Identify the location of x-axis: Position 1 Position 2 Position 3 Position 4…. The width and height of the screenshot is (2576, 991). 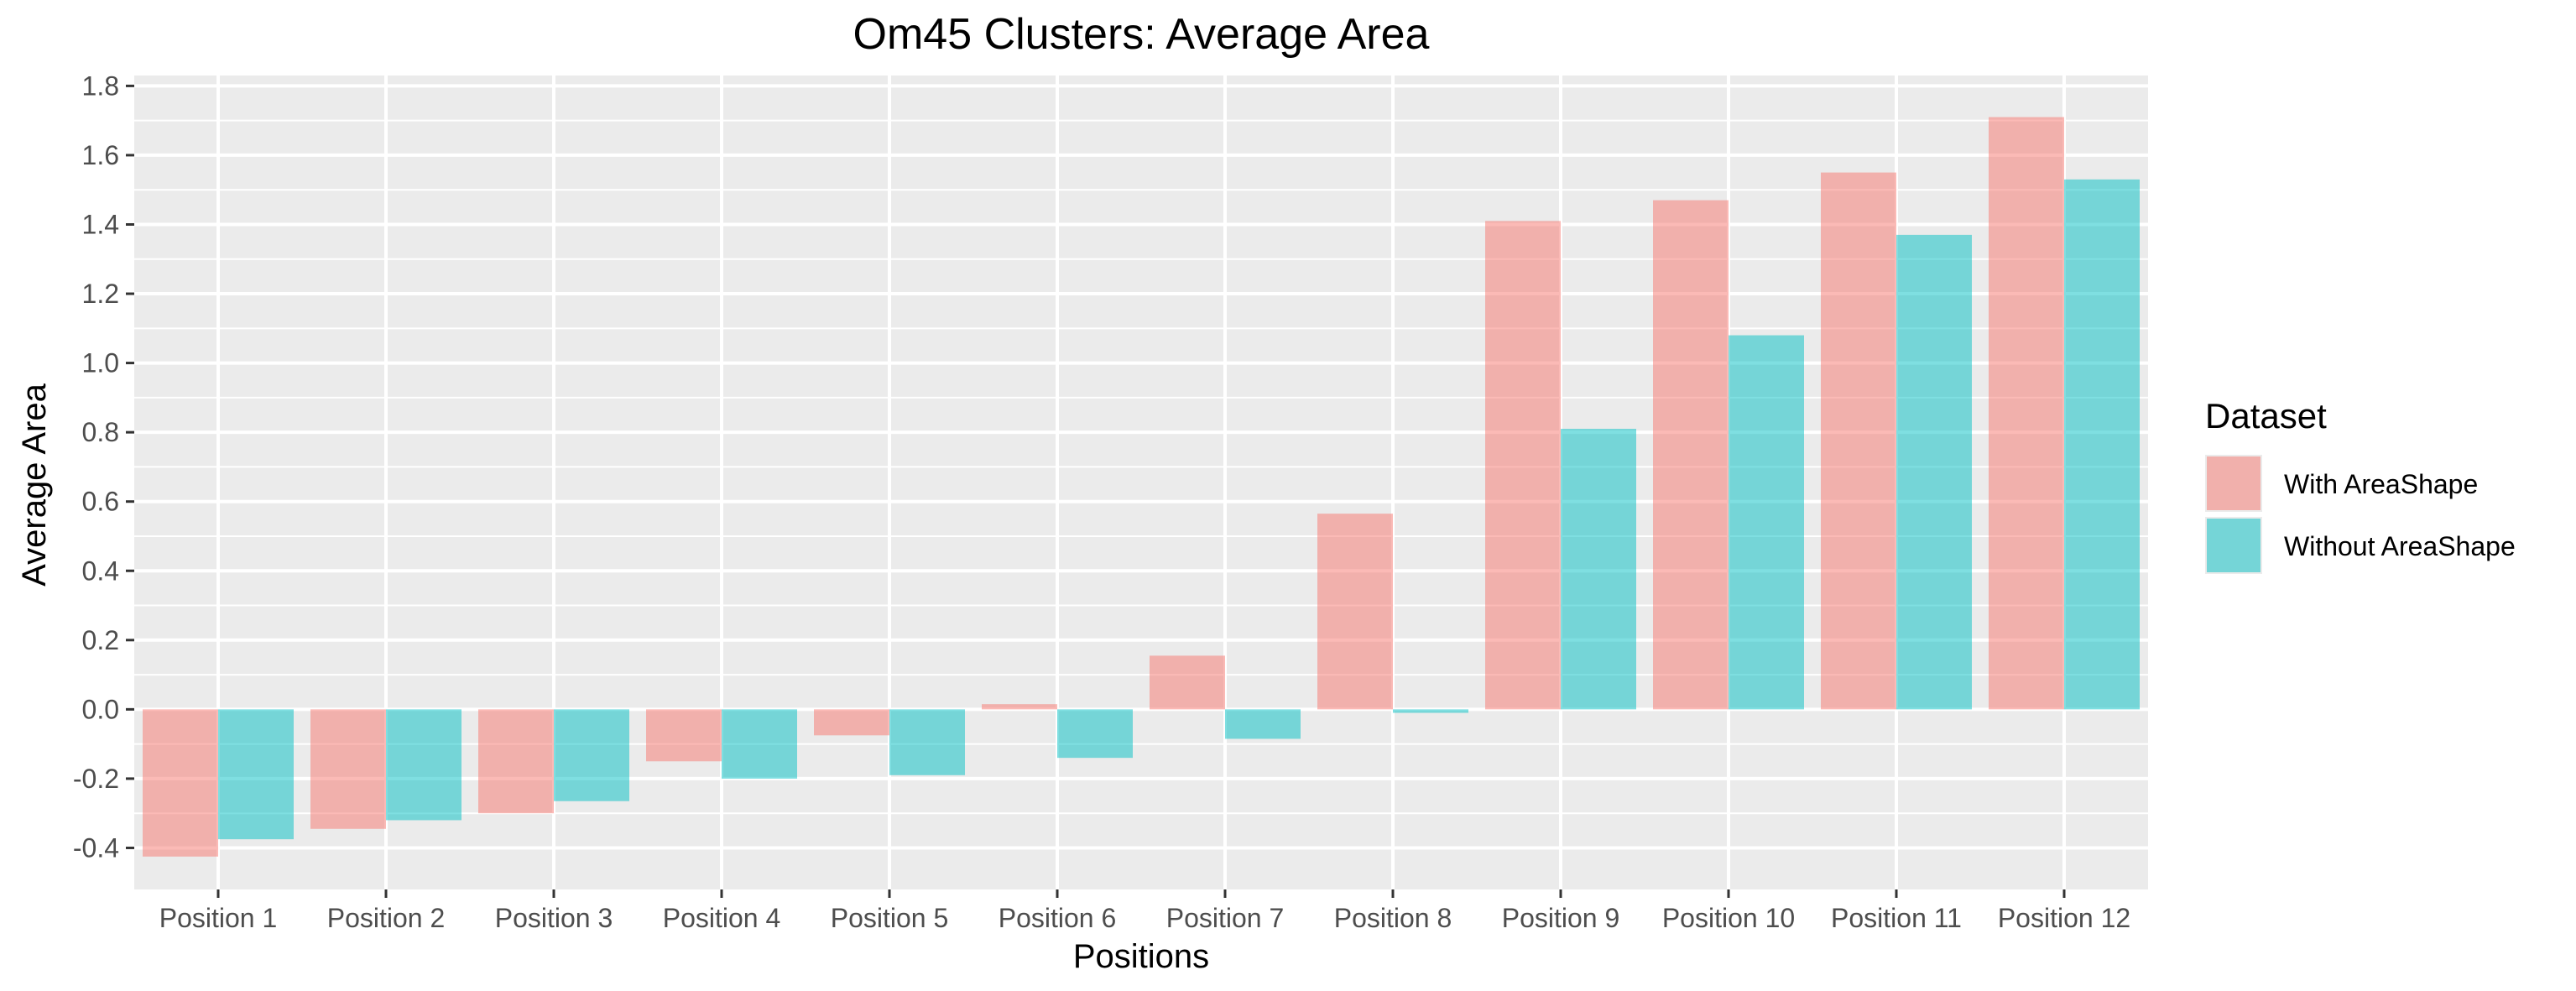
(1144, 911).